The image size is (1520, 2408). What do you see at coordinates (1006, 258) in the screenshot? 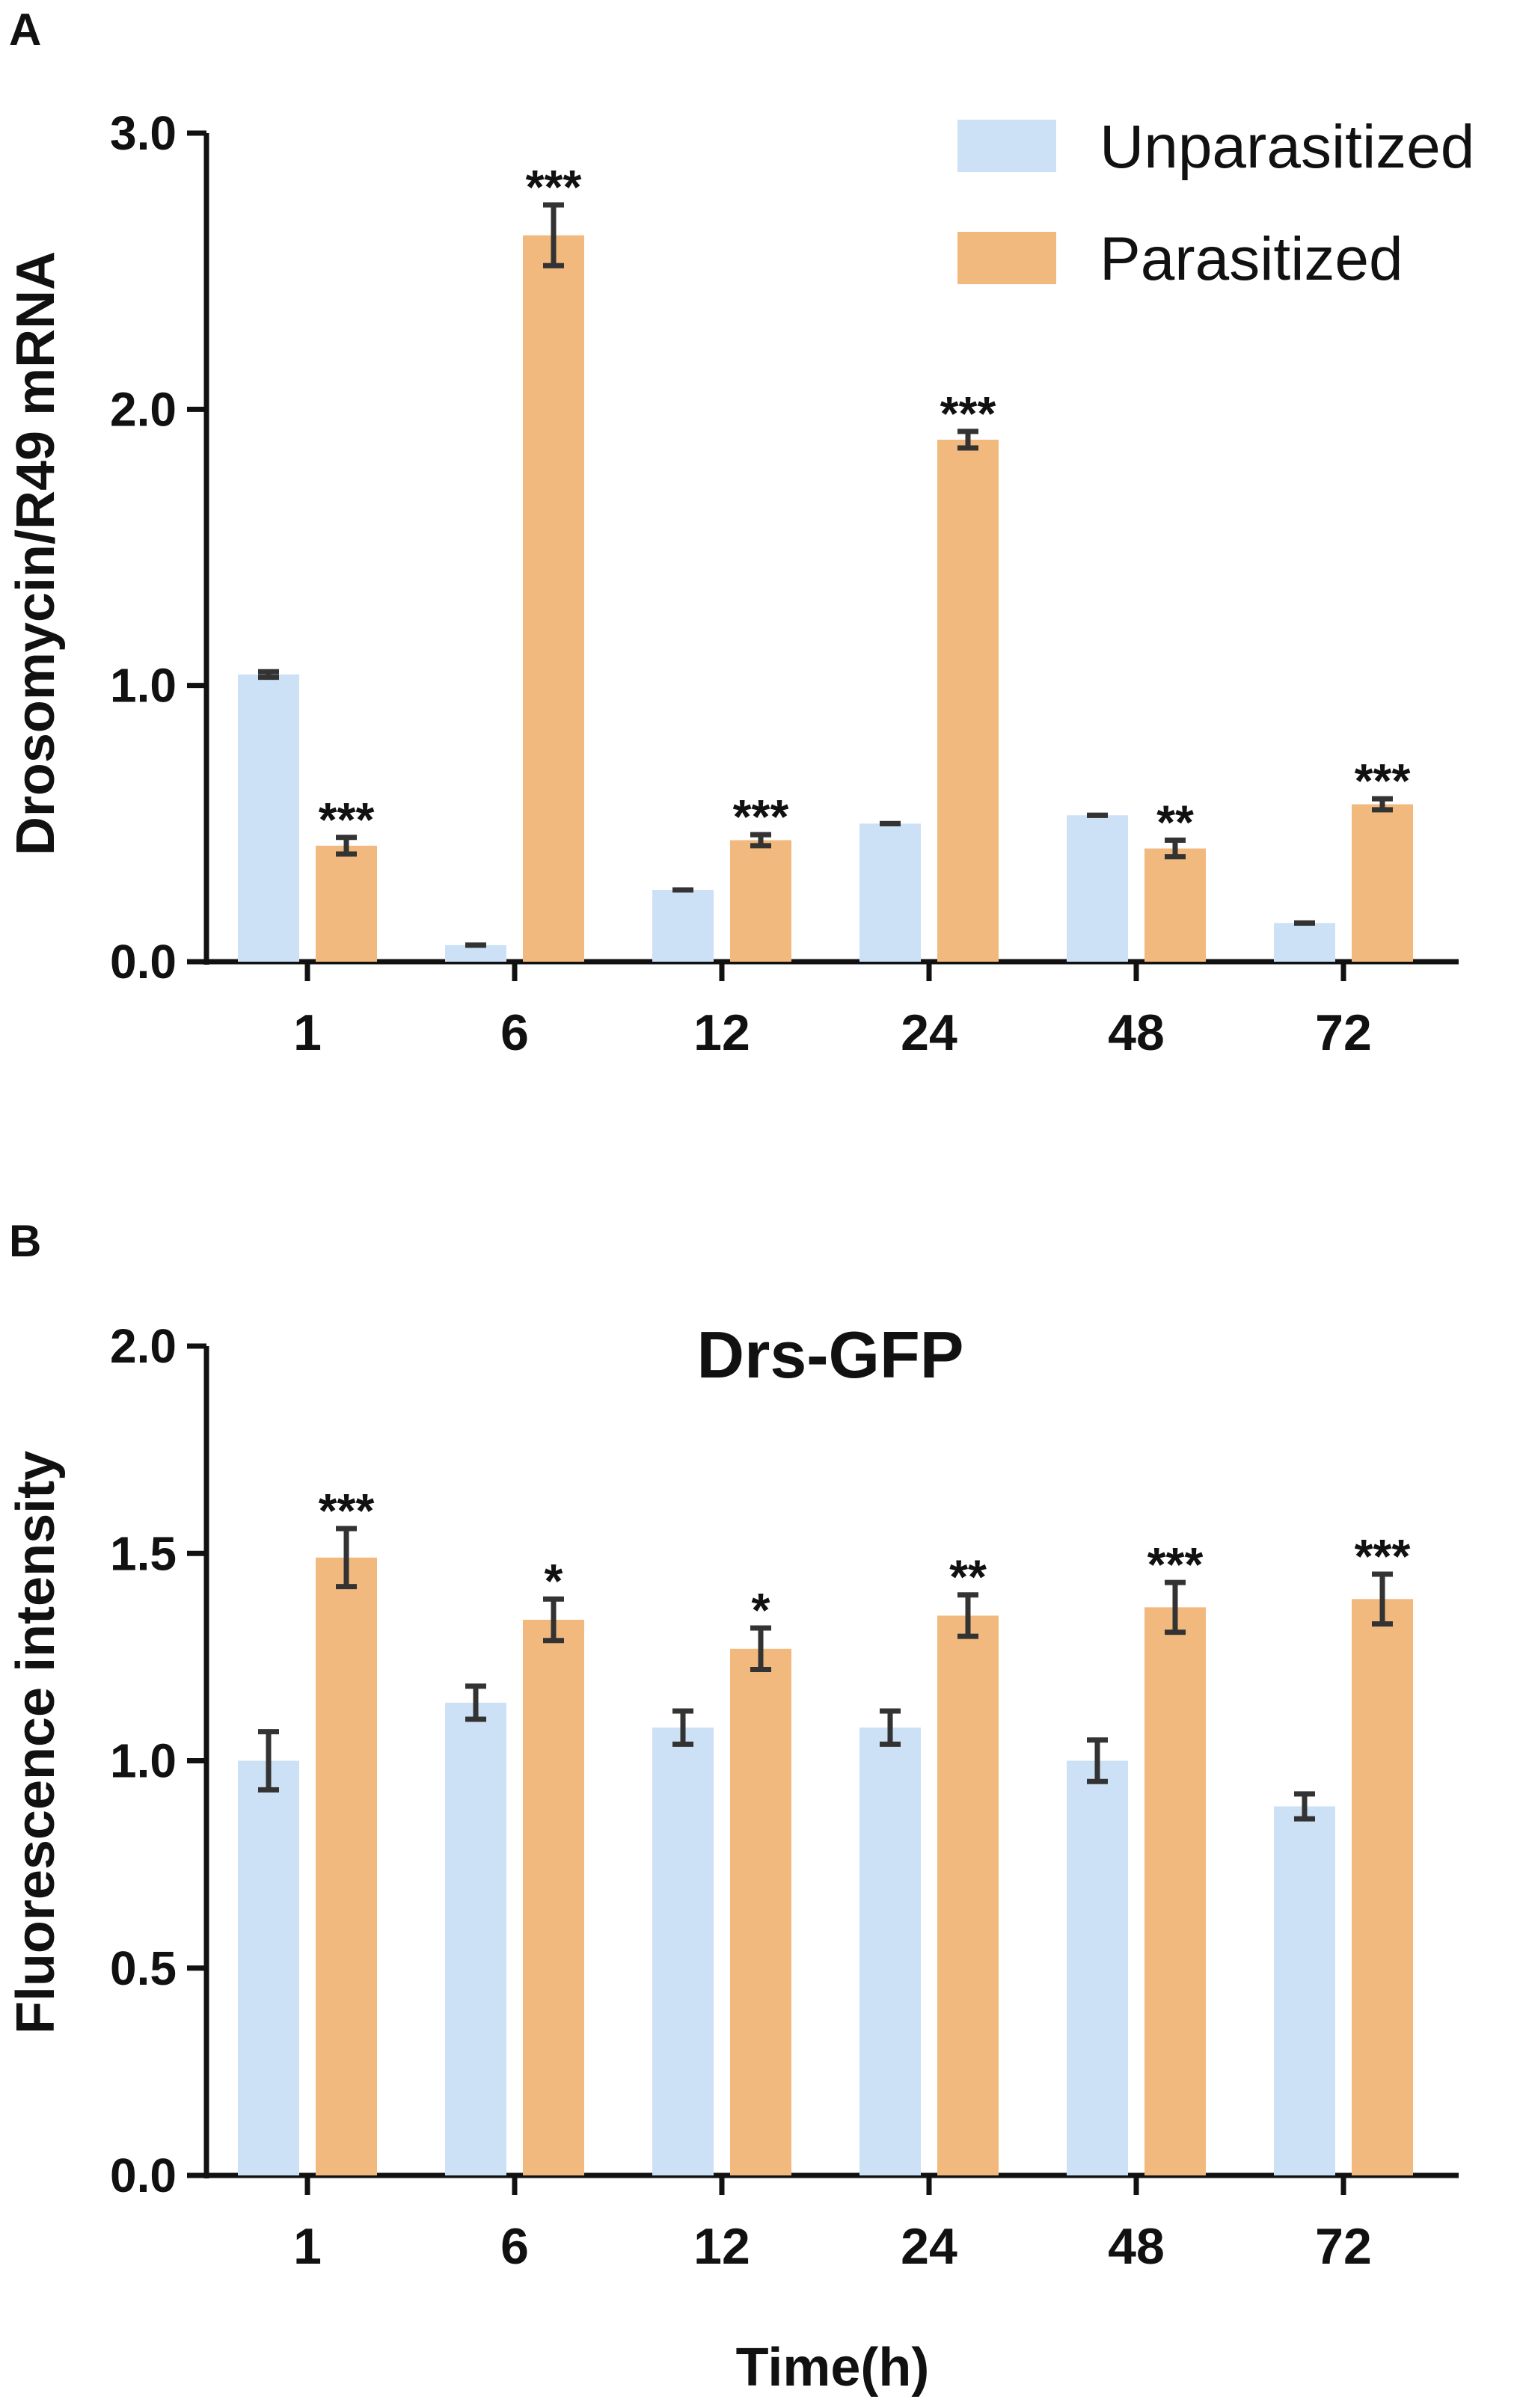
I see `legend-swatch-parasitized` at bounding box center [1006, 258].